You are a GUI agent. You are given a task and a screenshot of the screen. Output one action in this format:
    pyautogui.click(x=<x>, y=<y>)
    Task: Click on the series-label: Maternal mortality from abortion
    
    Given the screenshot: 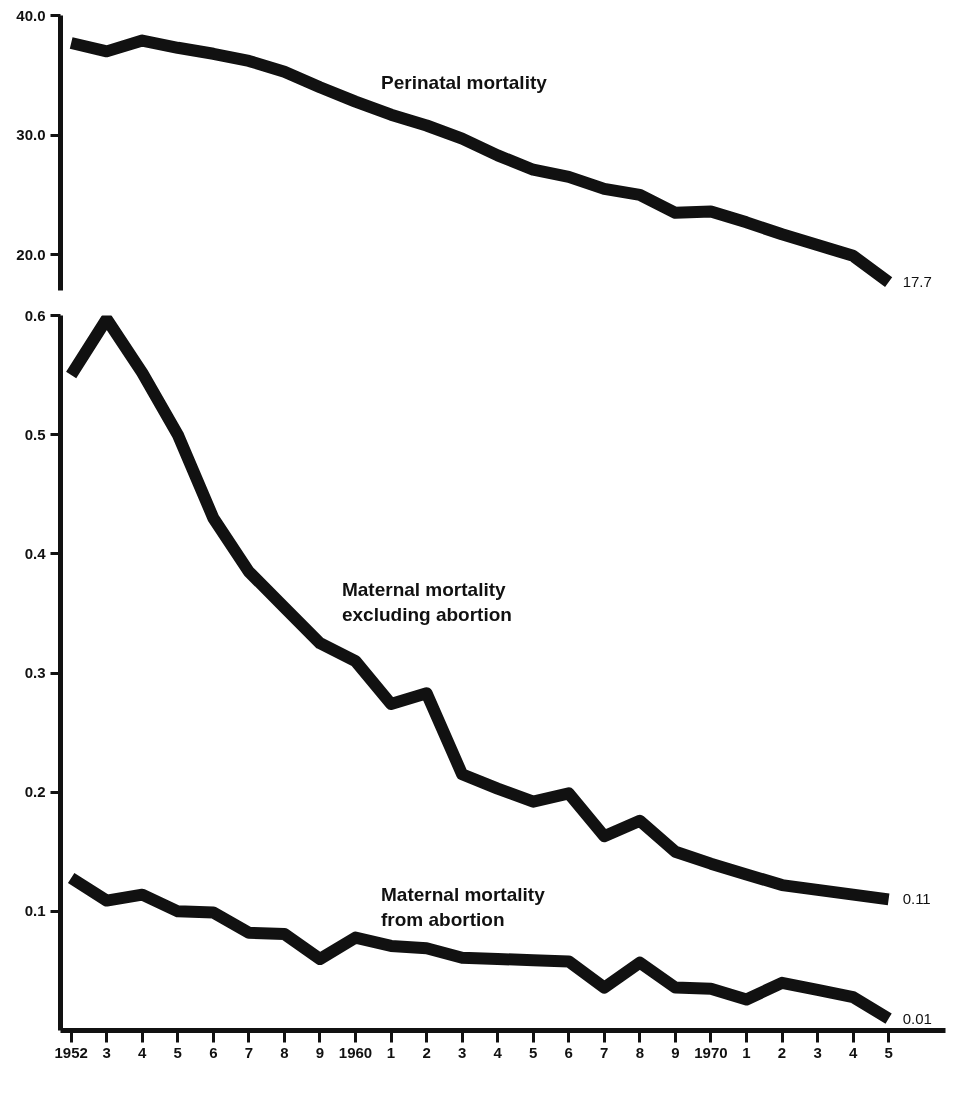 What is the action you would take?
    pyautogui.click(x=463, y=906)
    